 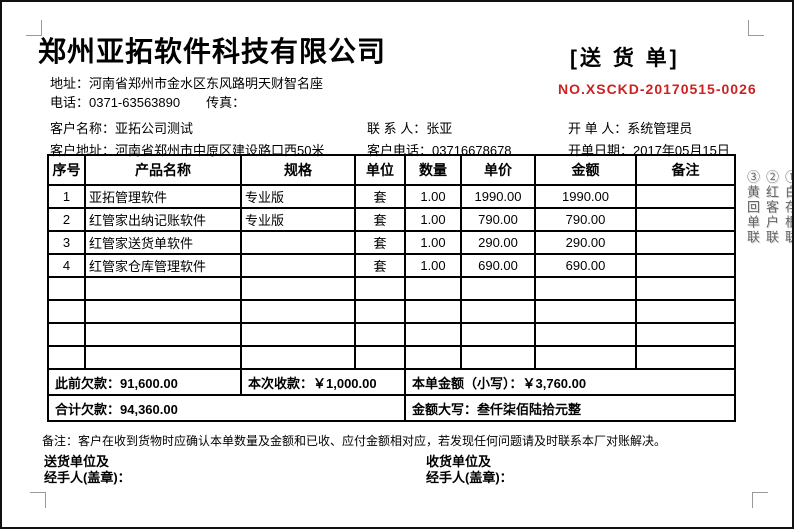 I want to click on table-row: 3 红管家送货单软件 套 1.00 290.00 290.00, so click(x=391, y=242).